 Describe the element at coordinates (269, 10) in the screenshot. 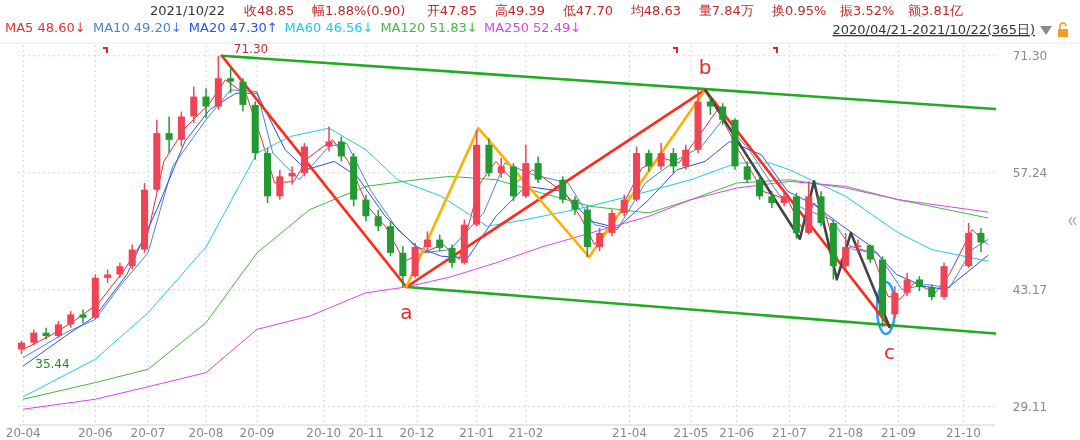

I see `text: 收48.85` at that location.